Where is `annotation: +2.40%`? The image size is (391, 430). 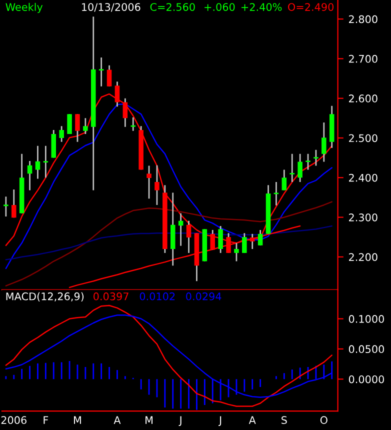
annotation: +2.40% is located at coordinates (262, 7).